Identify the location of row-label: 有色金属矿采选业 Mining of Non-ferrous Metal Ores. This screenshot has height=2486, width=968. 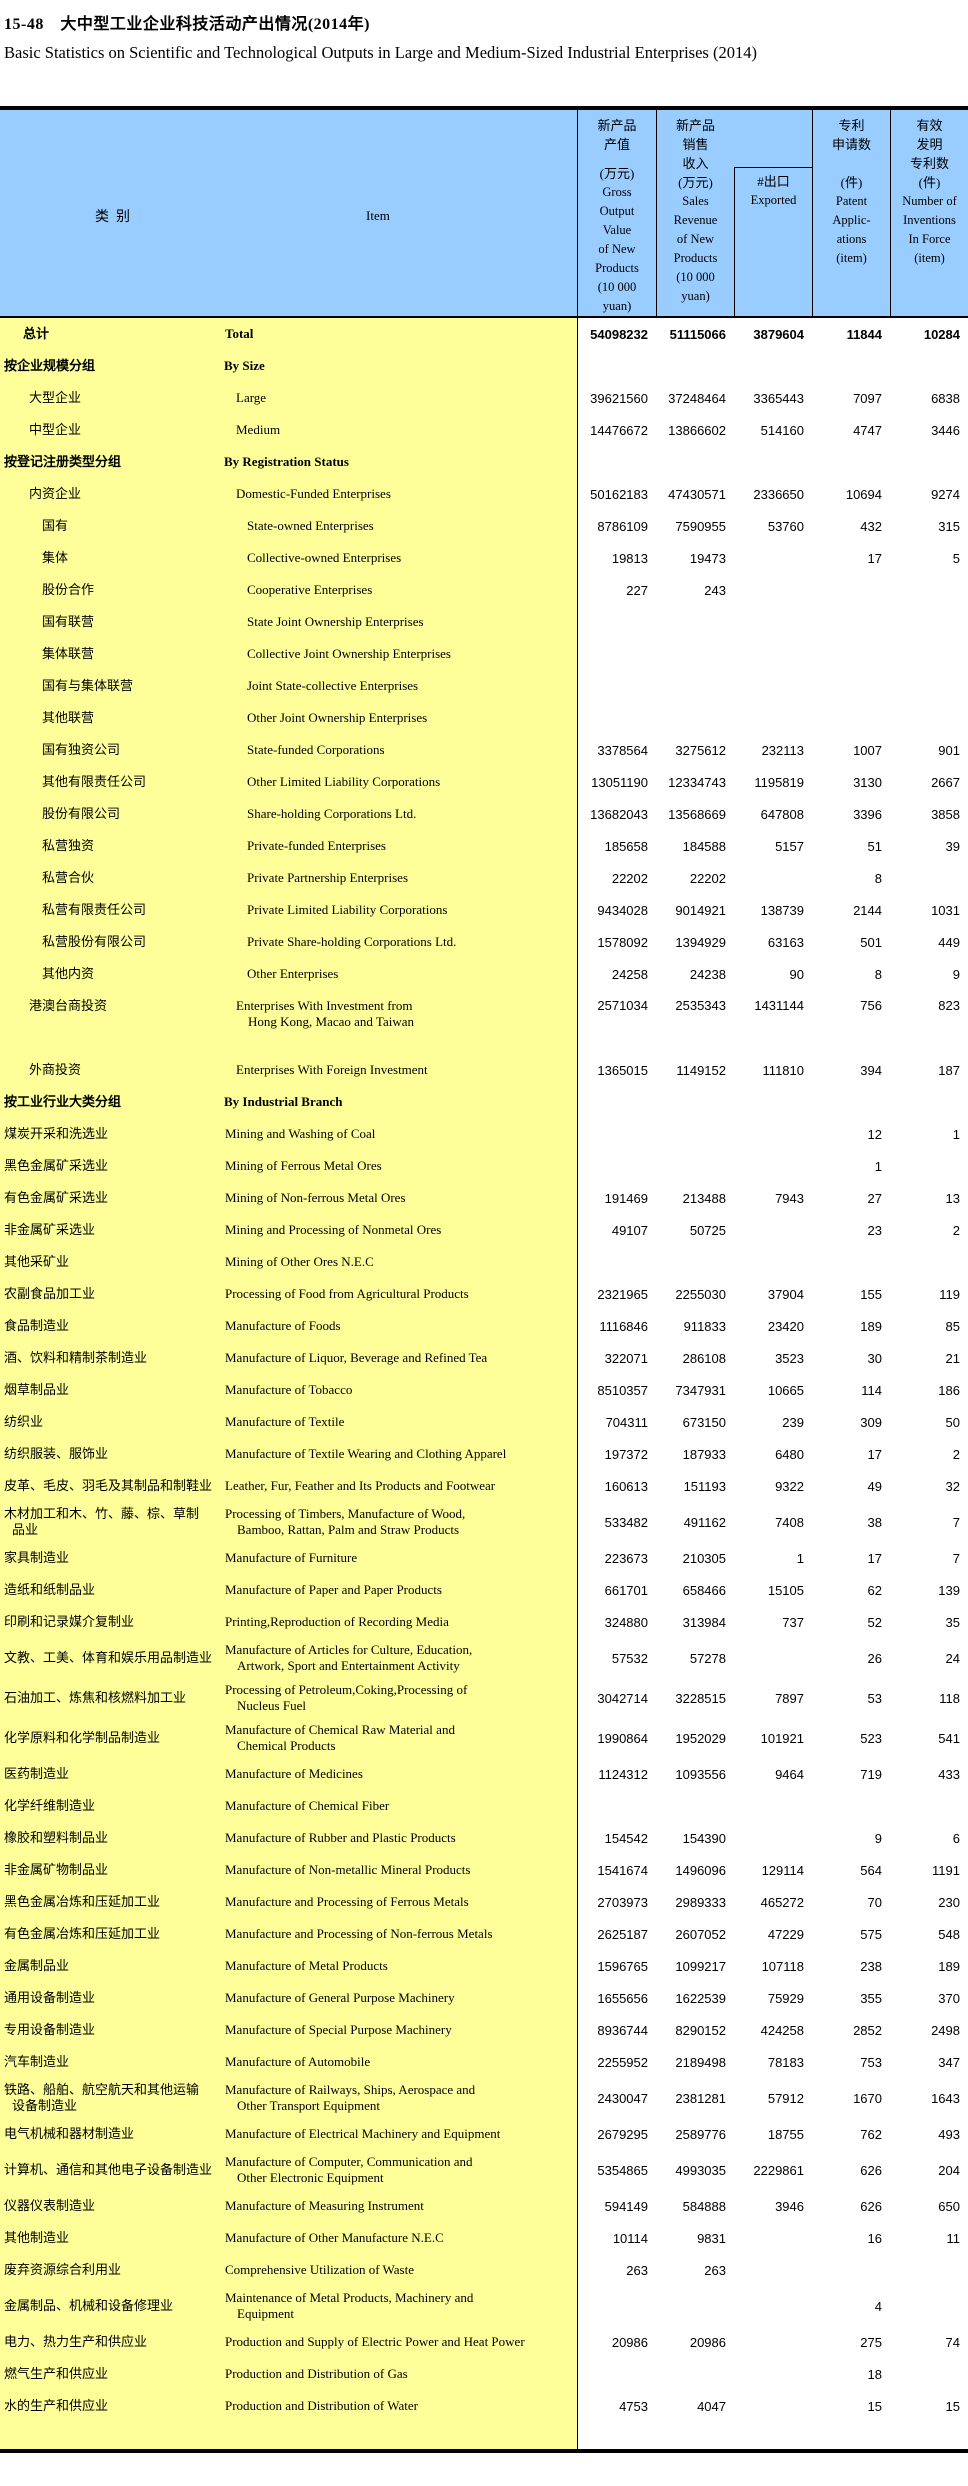
(288, 1198).